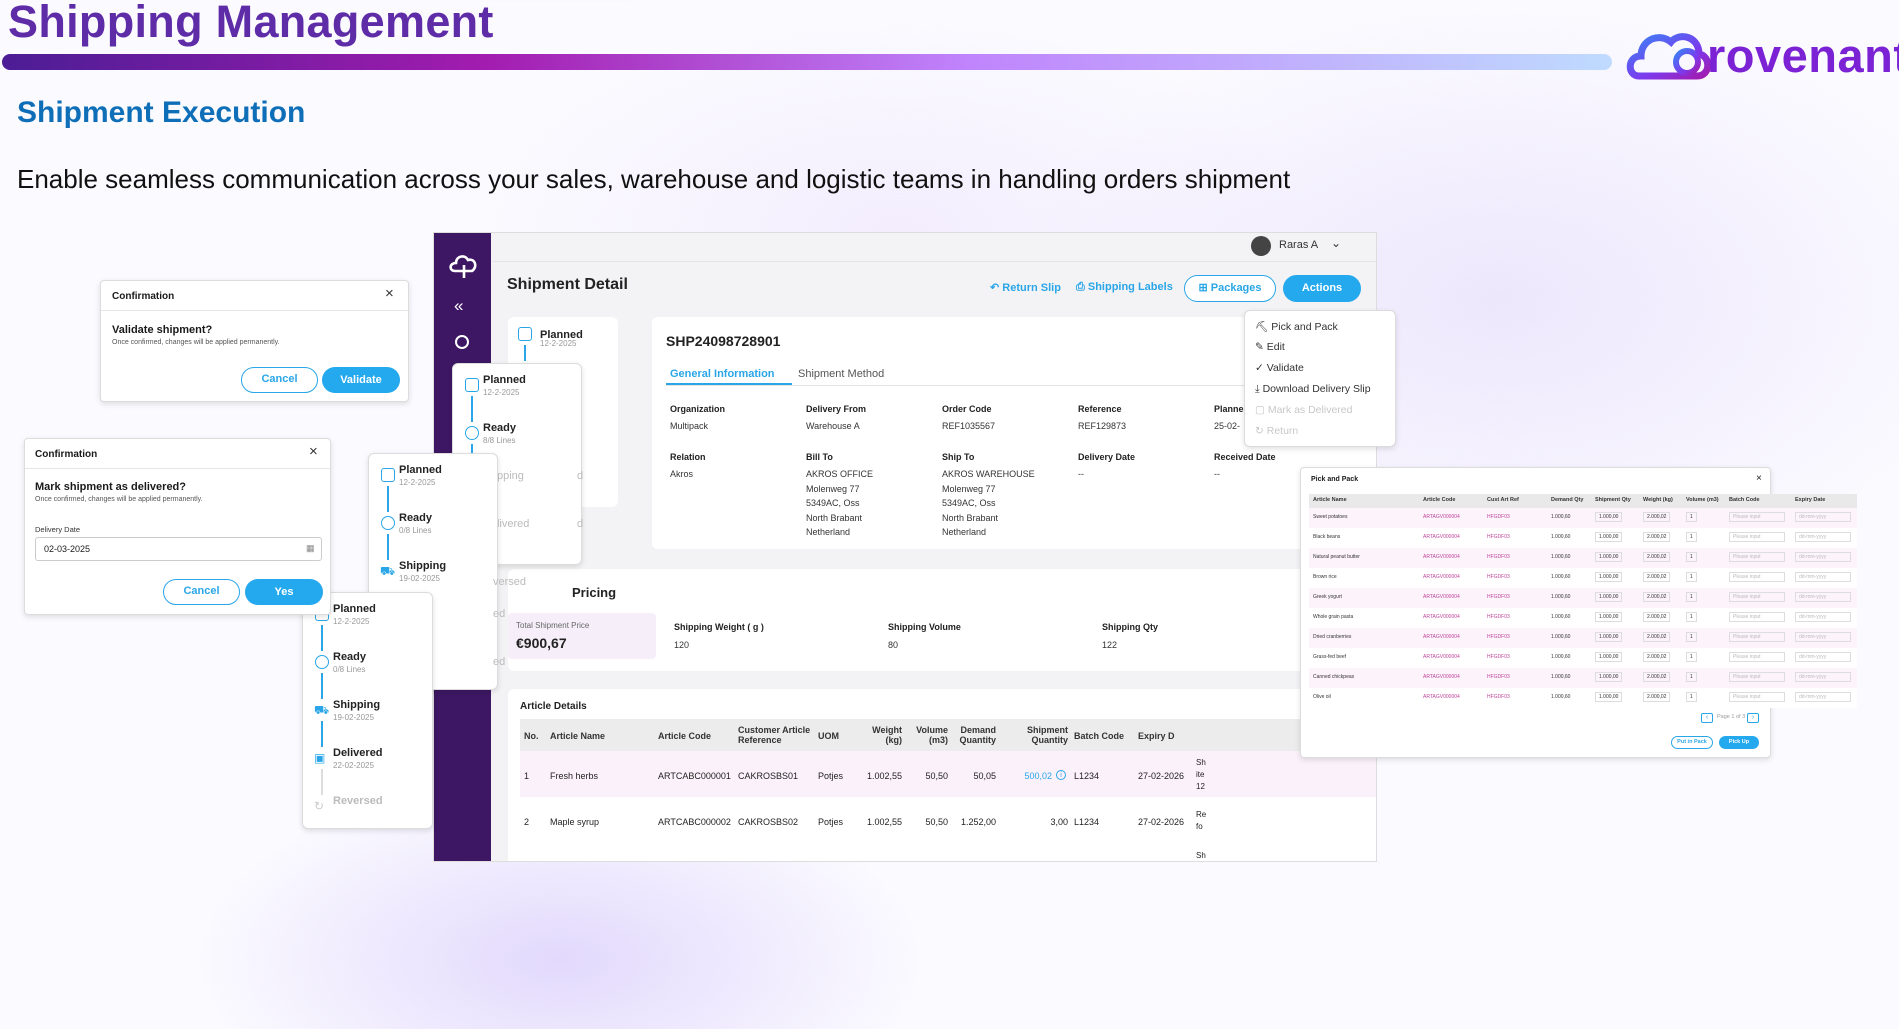 This screenshot has height=1029, width=1899. Describe the element at coordinates (1613, 500) in the screenshot. I see `pk-col-shipment: Shipment Qty` at that location.